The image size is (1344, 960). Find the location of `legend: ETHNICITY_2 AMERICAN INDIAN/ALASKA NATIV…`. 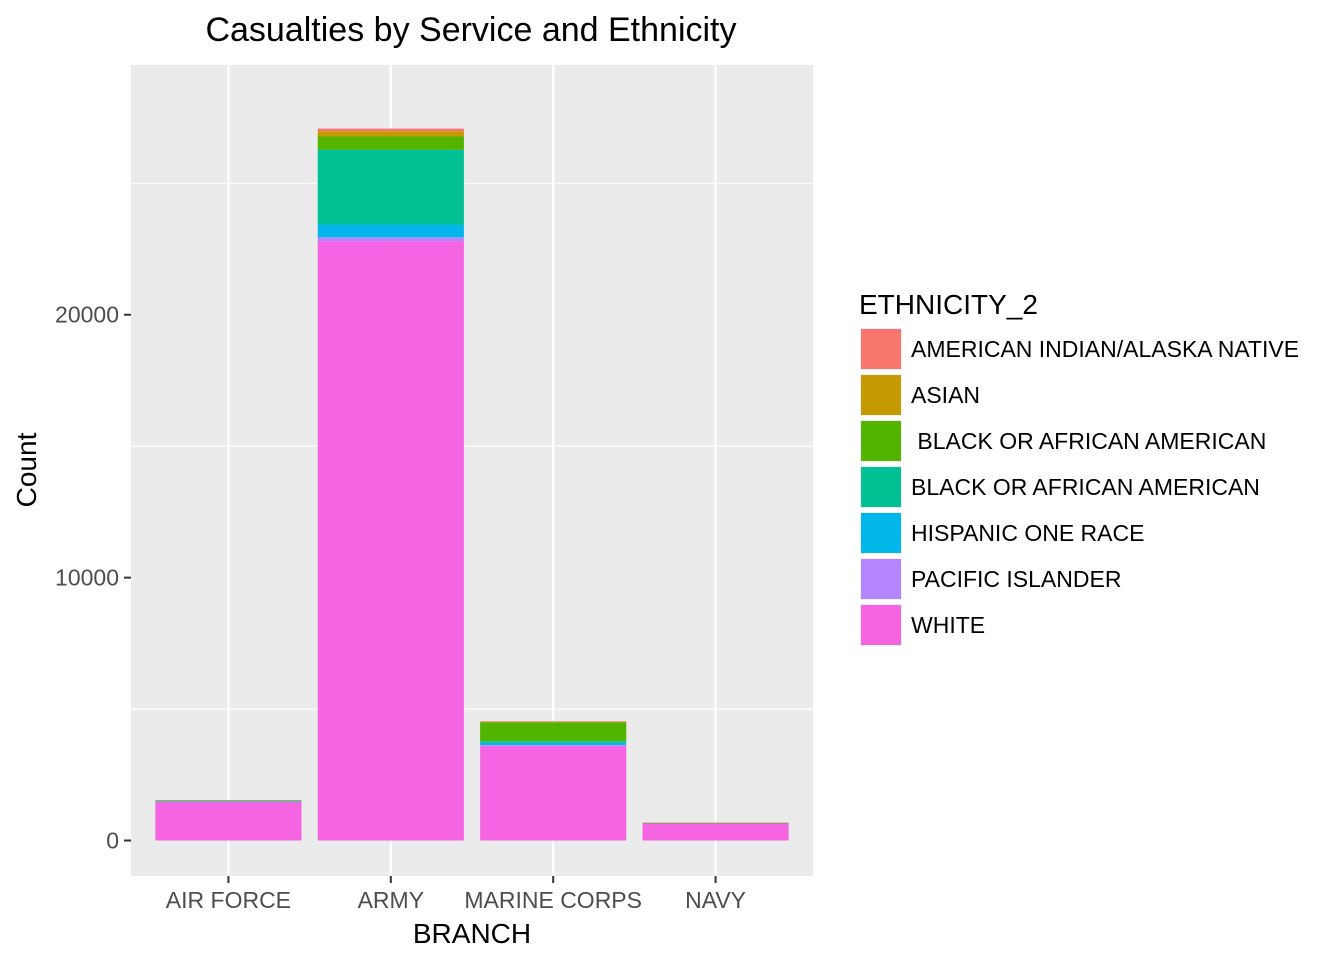

legend: ETHNICITY_2 AMERICAN INDIAN/ALASKA NATIV… is located at coordinates (1079, 467).